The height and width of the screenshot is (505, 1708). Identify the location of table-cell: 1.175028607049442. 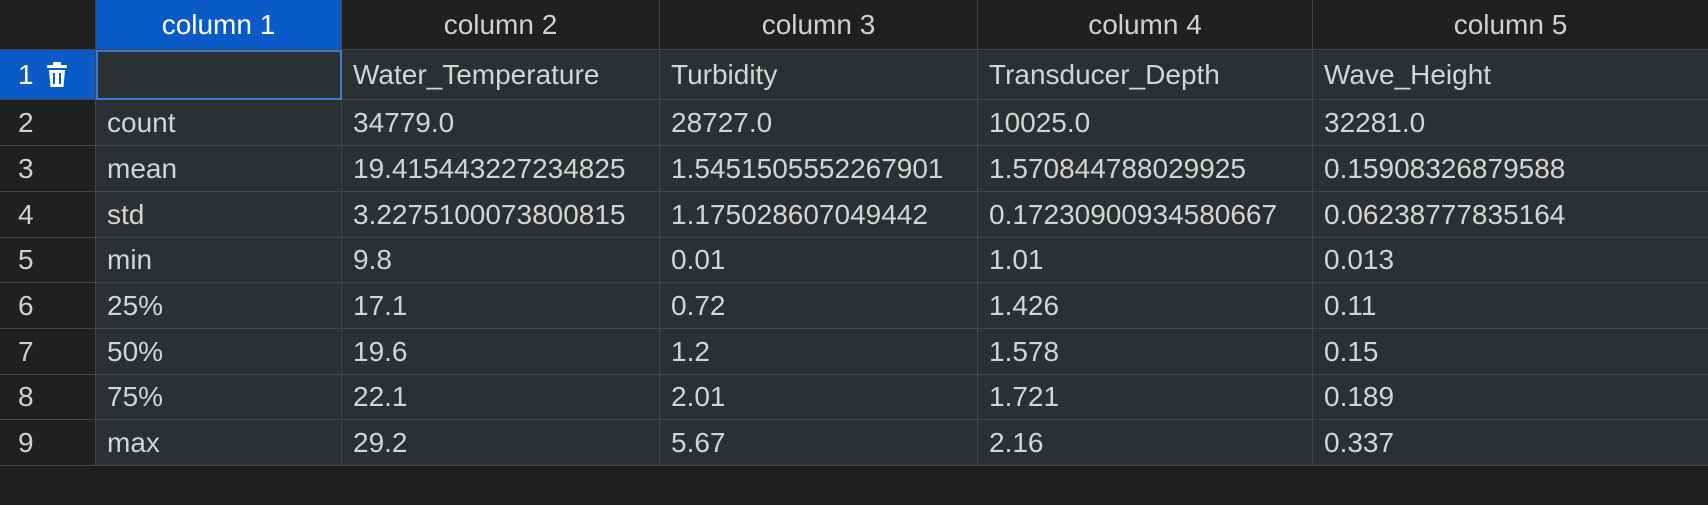
(819, 215).